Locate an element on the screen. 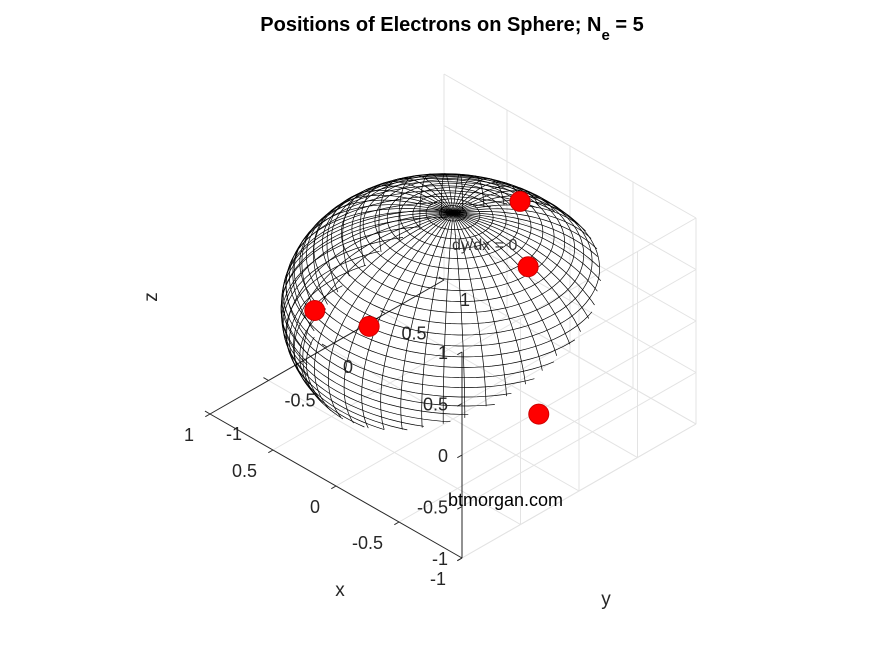 The width and height of the screenshot is (875, 656). z-tick-label: 0.5 is located at coordinates (435, 405).